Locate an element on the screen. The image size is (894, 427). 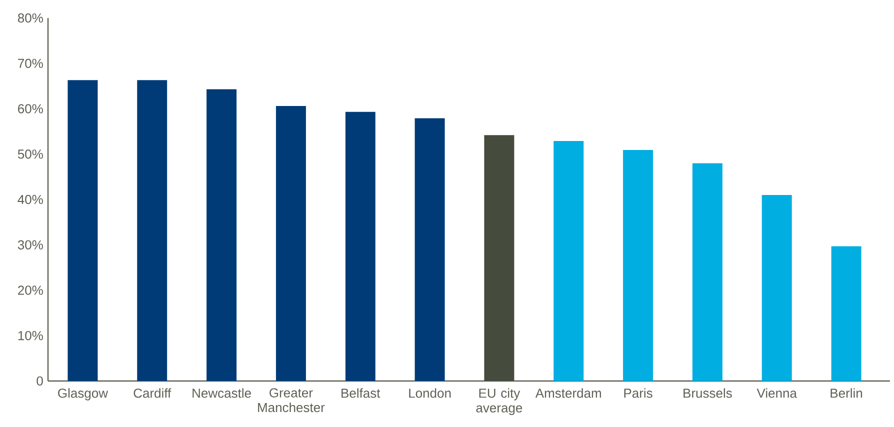
y-tick-label: 50% is located at coordinates (30, 154).